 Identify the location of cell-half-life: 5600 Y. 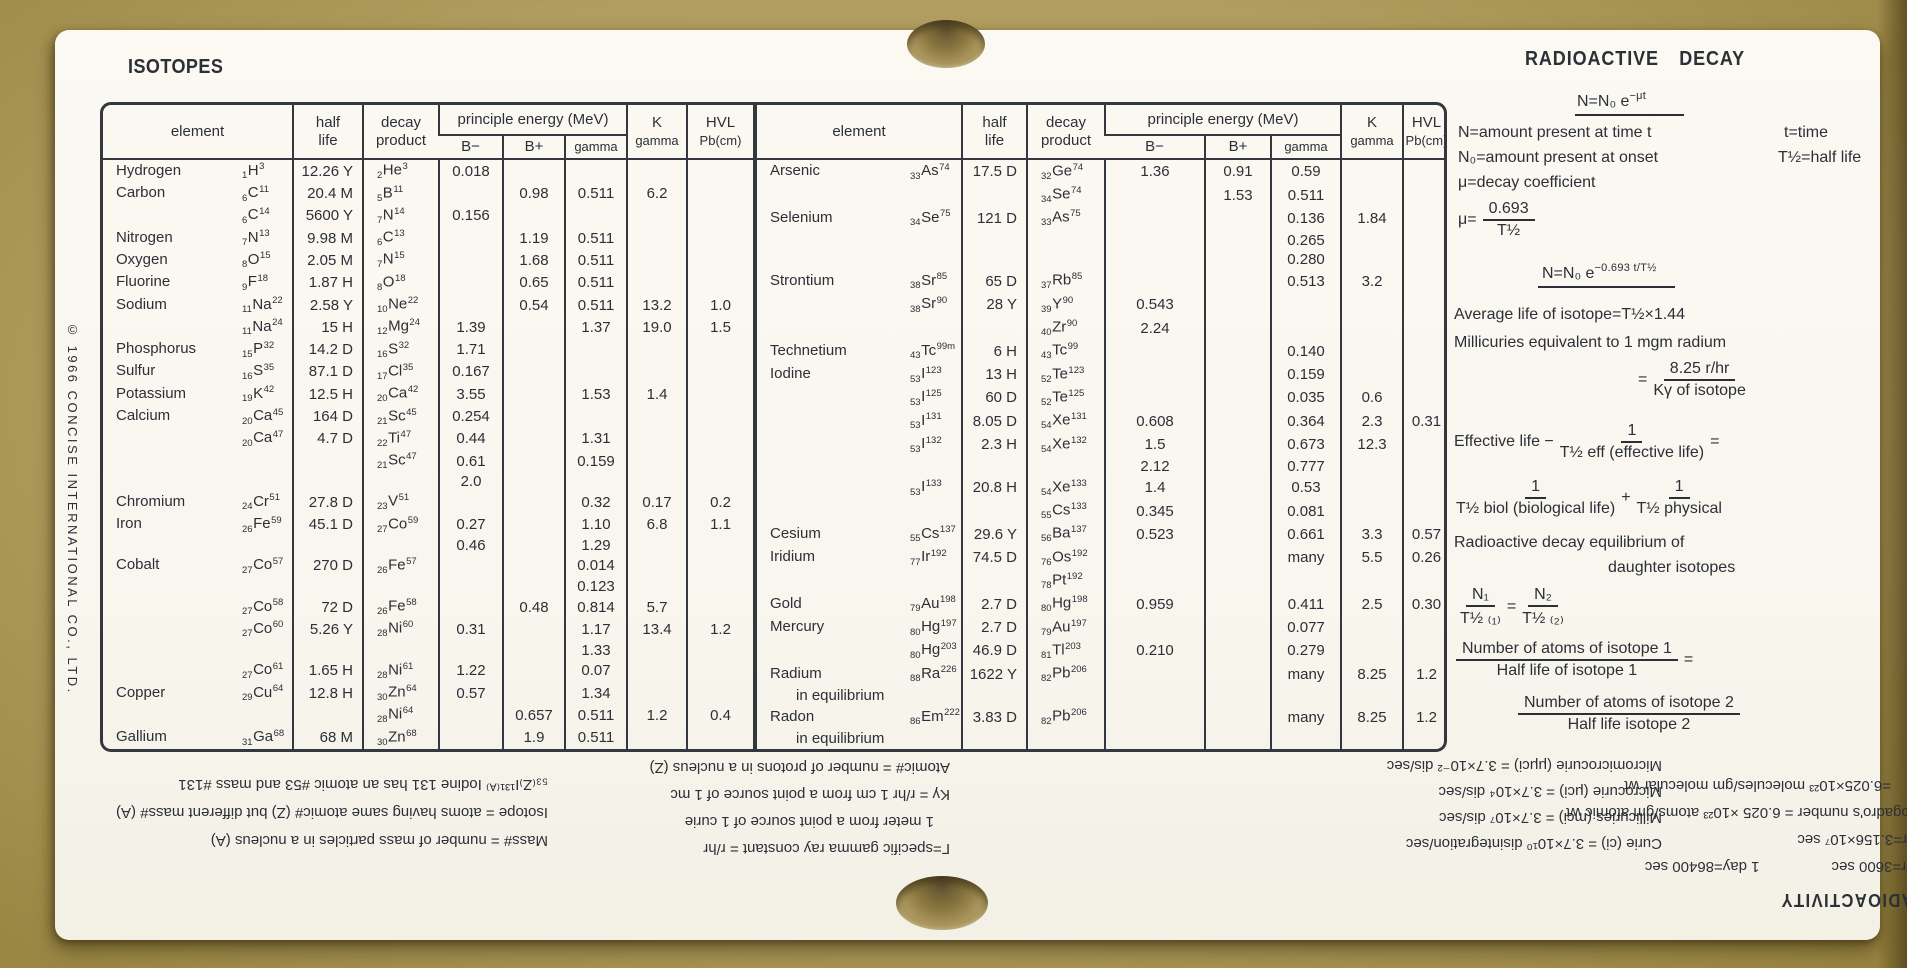
(327, 215).